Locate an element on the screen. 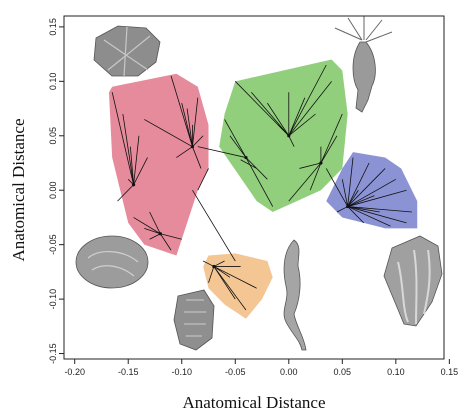  y-tick-label: 0.15 is located at coordinates (53, 27).